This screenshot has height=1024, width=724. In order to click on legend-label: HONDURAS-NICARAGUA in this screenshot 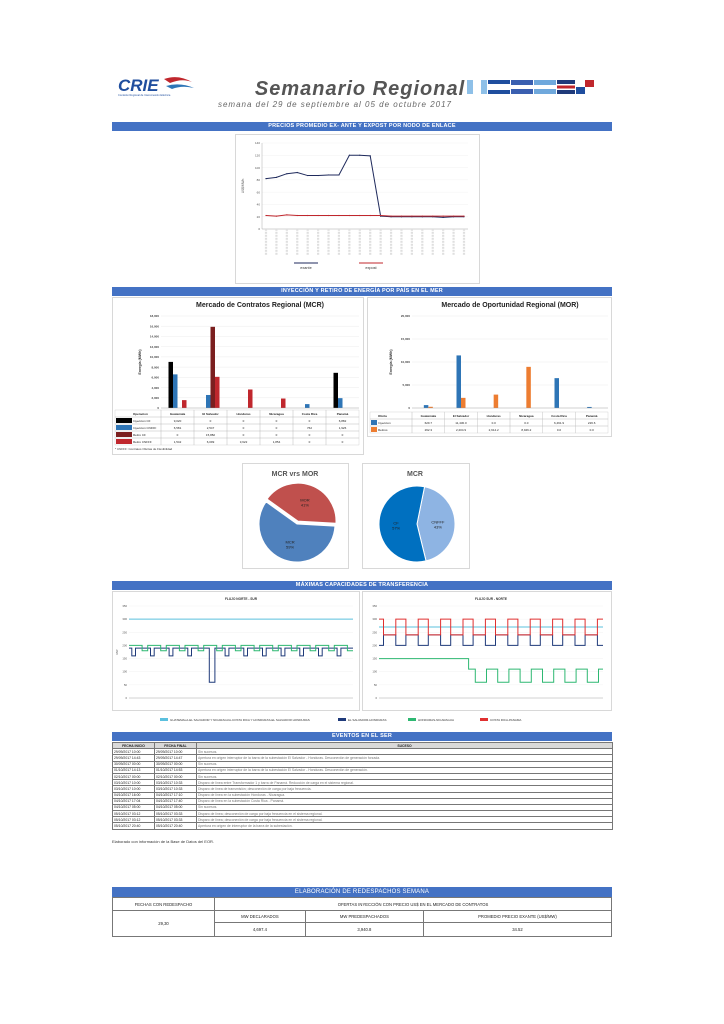, I will do `click(436, 720)`.